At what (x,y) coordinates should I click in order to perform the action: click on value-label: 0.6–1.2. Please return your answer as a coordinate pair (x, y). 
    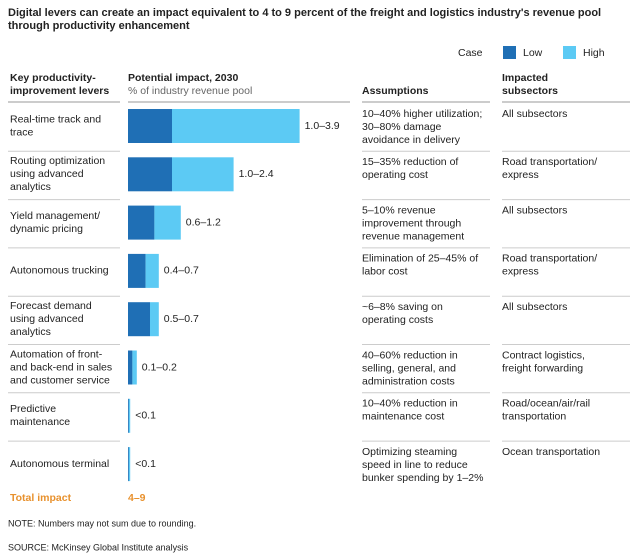
    Looking at the image, I should click on (203, 222).